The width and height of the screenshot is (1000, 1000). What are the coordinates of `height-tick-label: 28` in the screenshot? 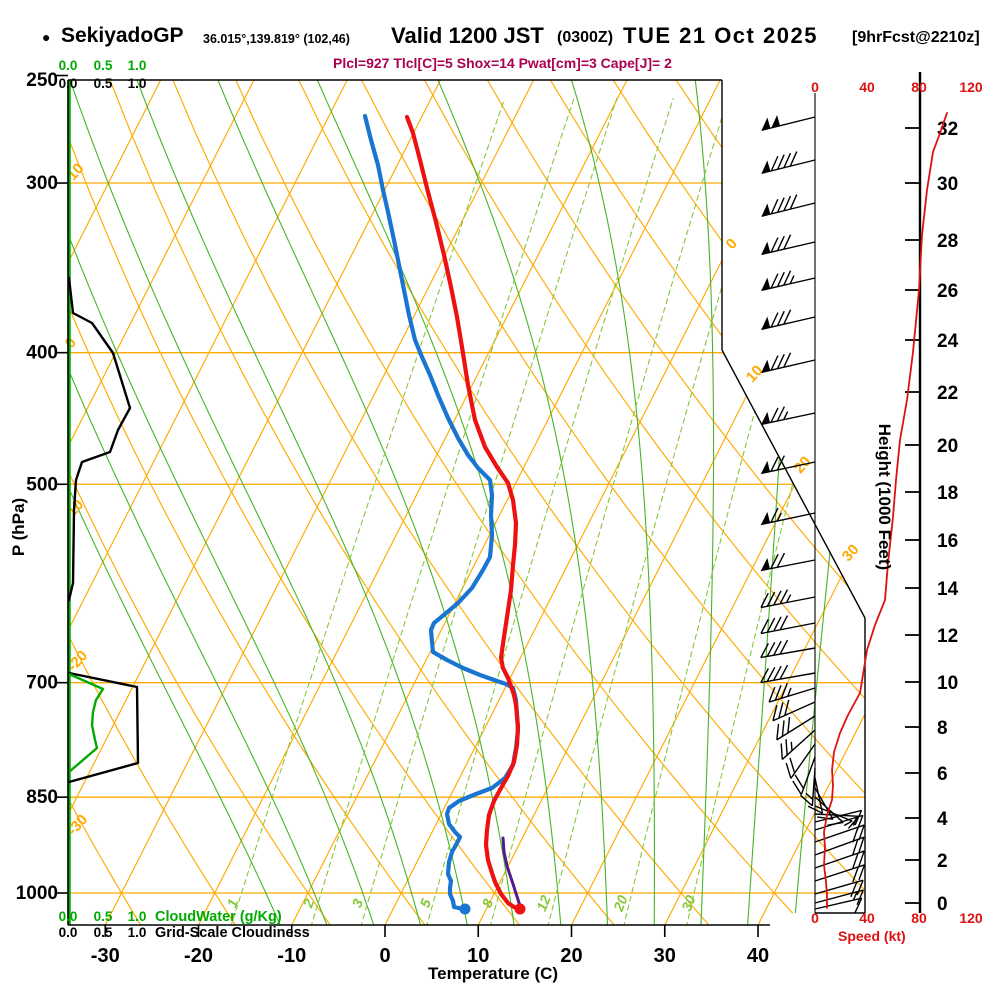 It's located at (947, 241).